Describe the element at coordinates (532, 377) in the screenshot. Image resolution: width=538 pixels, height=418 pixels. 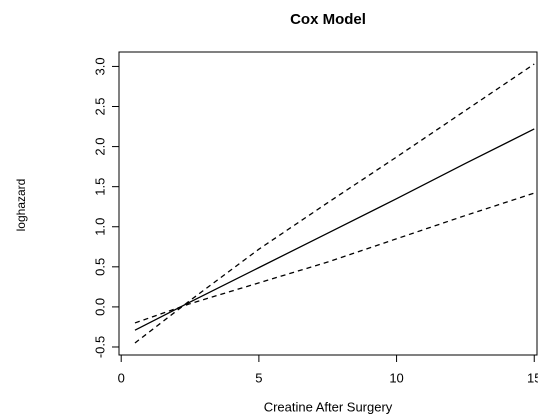
I see `x-tick-label: 15` at that location.